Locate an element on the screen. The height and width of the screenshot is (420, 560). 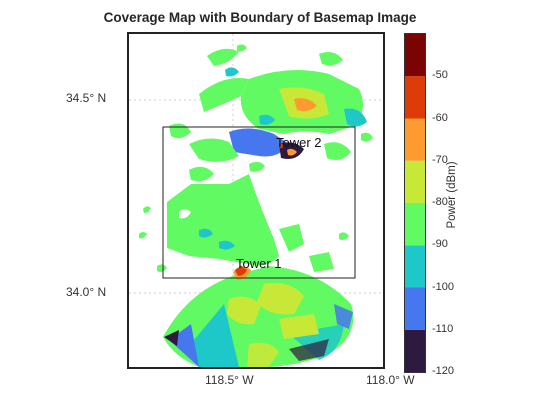
lat-tick-label: 34.0° N is located at coordinates (86, 292).